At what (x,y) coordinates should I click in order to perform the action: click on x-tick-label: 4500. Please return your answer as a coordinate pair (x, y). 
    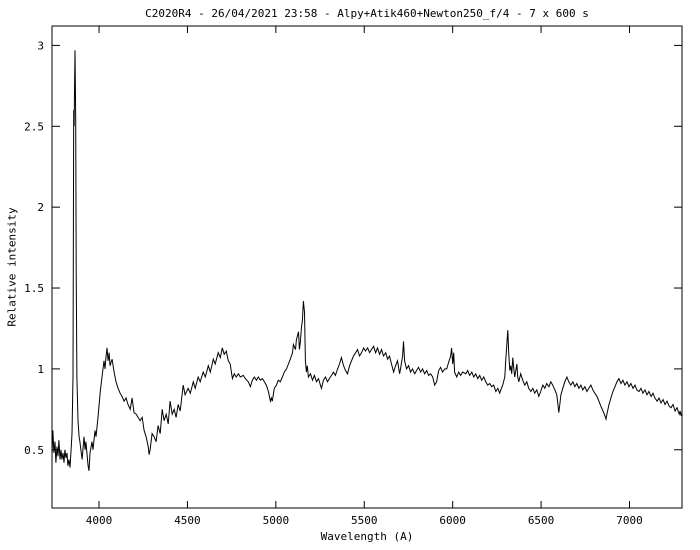
    Looking at the image, I should click on (187, 520).